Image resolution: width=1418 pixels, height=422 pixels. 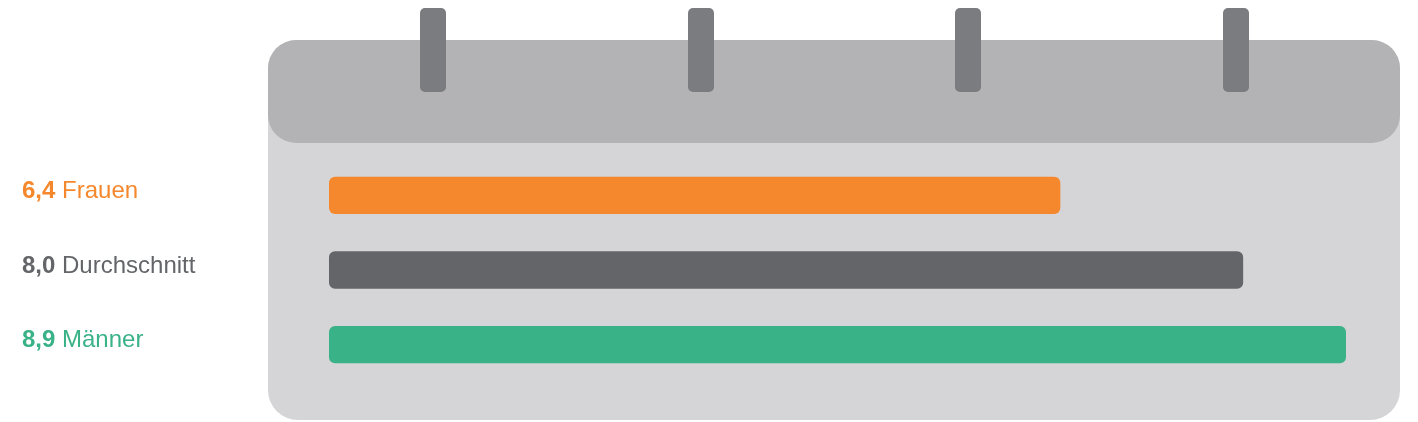 What do you see at coordinates (129, 264) in the screenshot?
I see `y-tick-label: Durchschnitt` at bounding box center [129, 264].